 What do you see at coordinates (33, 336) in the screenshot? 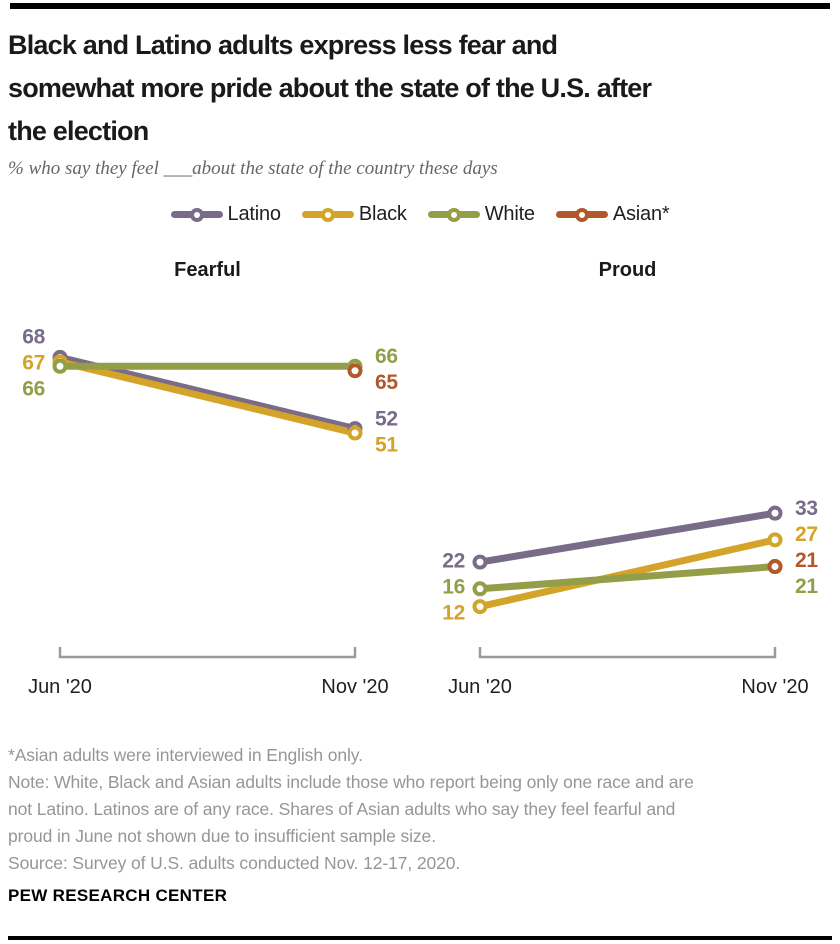
I see `value-label-latino: 68` at bounding box center [33, 336].